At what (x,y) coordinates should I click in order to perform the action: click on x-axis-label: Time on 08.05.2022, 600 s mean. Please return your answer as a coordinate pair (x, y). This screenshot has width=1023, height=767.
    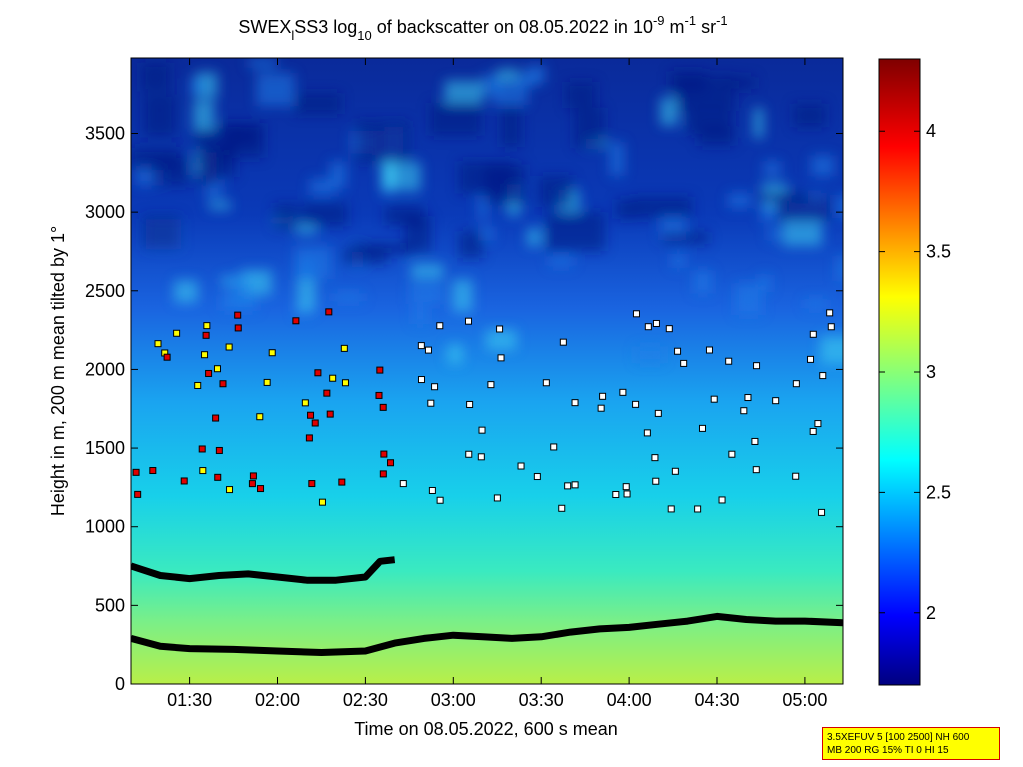
    Looking at the image, I should click on (486, 729).